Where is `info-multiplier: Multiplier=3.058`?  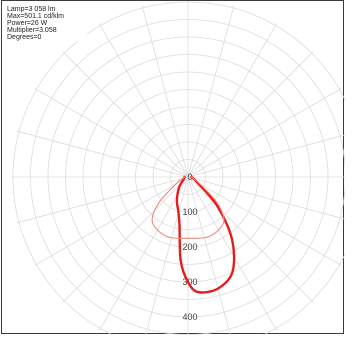
info-multiplier: Multiplier=3.058 is located at coordinates (32, 30).